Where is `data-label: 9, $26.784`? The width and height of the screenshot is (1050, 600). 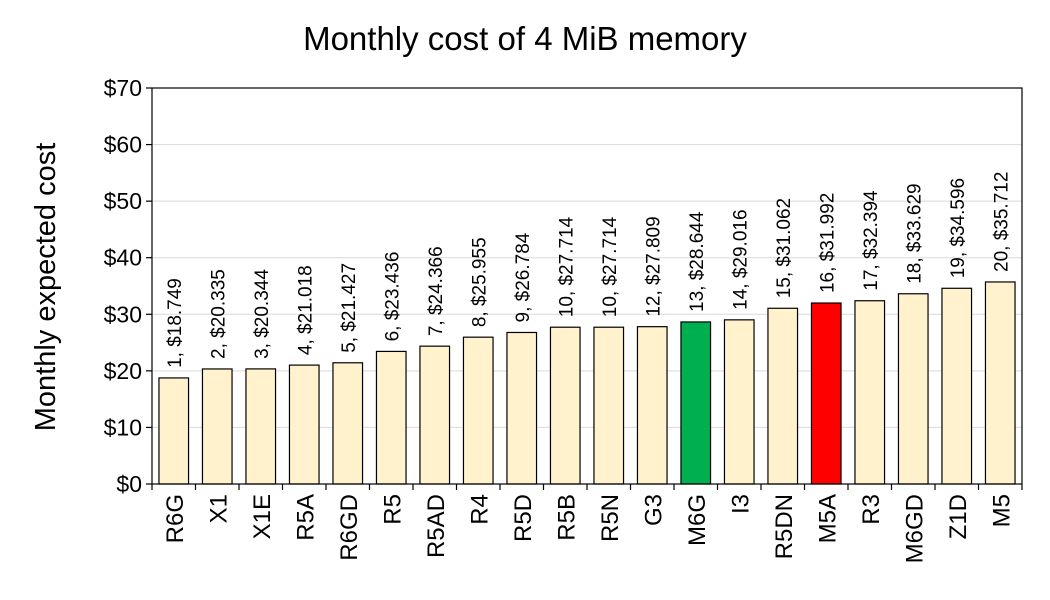 data-label: 9, $26.784 is located at coordinates (523, 277).